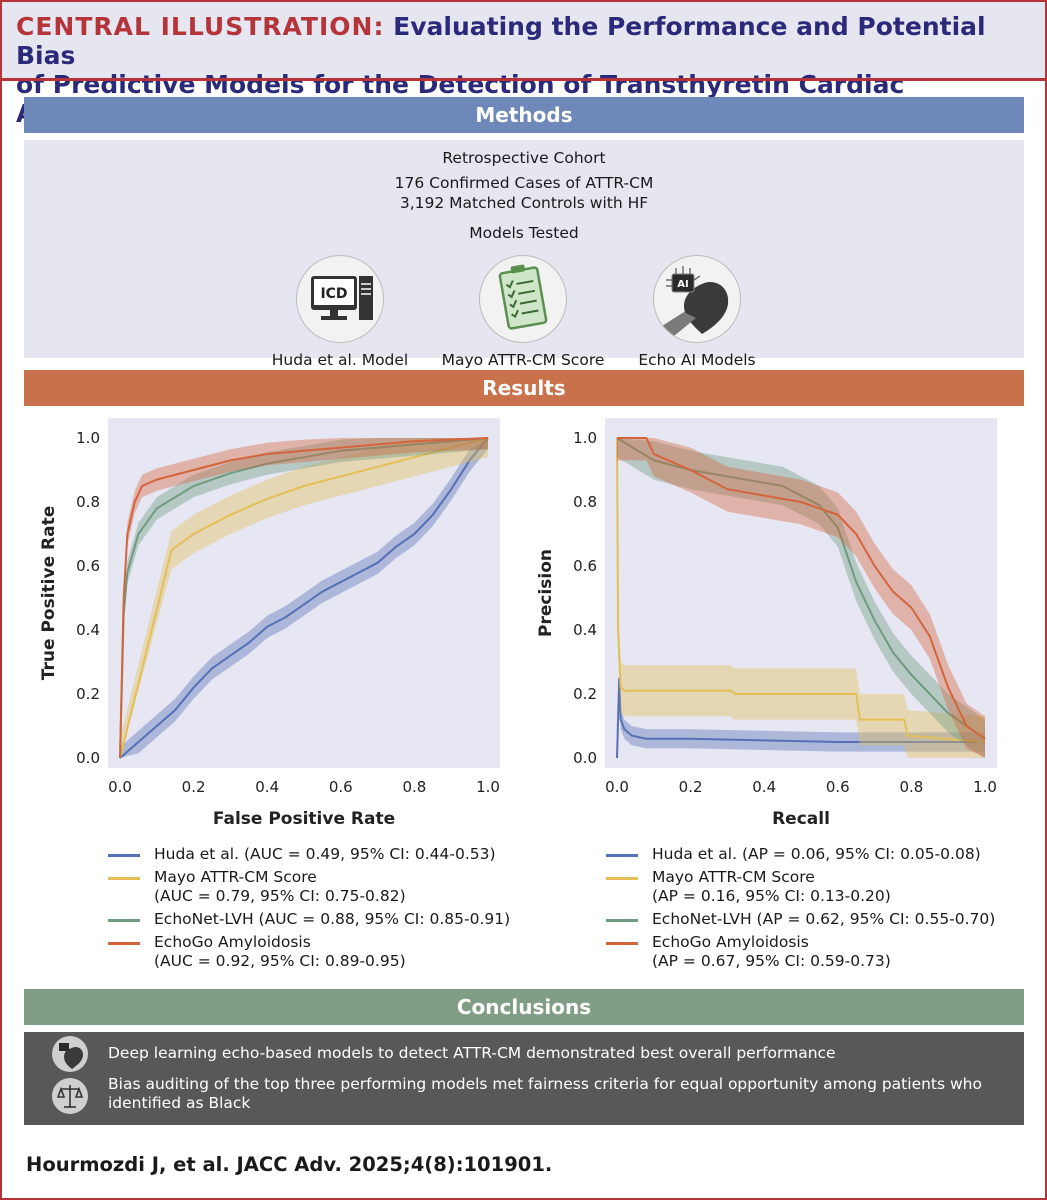 The height and width of the screenshot is (1200, 1047). I want to click on y-axis-label: Precision, so click(546, 593).